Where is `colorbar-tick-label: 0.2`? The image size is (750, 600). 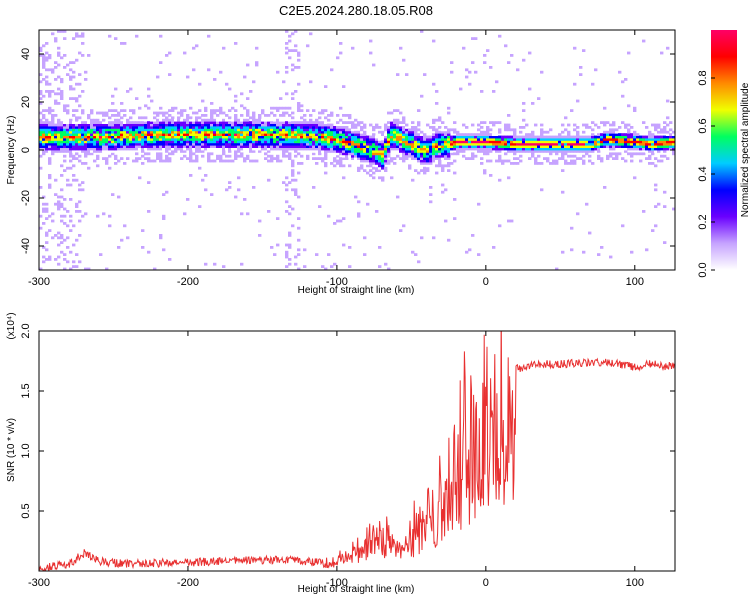
colorbar-tick-label: 0.2 is located at coordinates (703, 221).